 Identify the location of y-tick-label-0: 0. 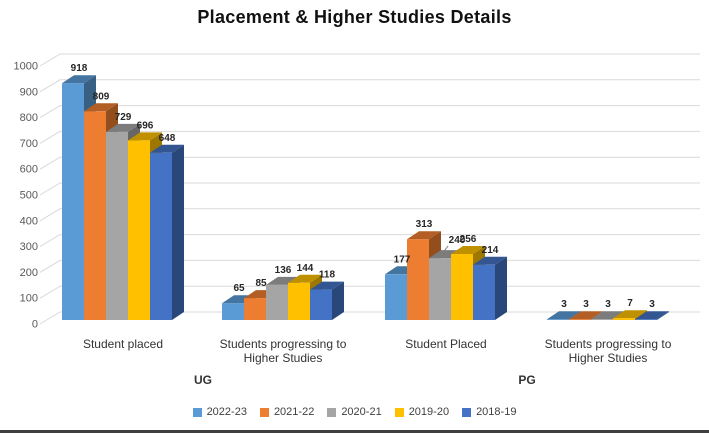
(35, 325).